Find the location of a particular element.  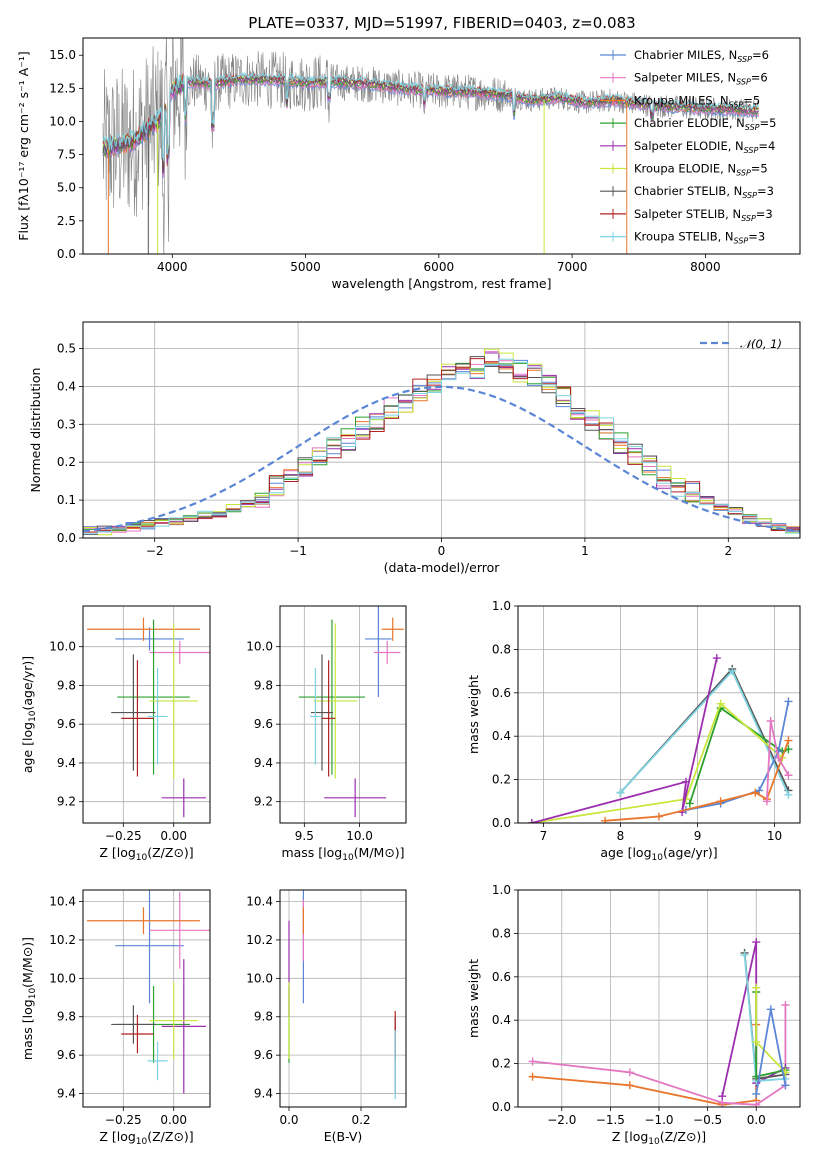

x-axis-label: wavelength [Angstrom, rest frame] is located at coordinates (441, 283).